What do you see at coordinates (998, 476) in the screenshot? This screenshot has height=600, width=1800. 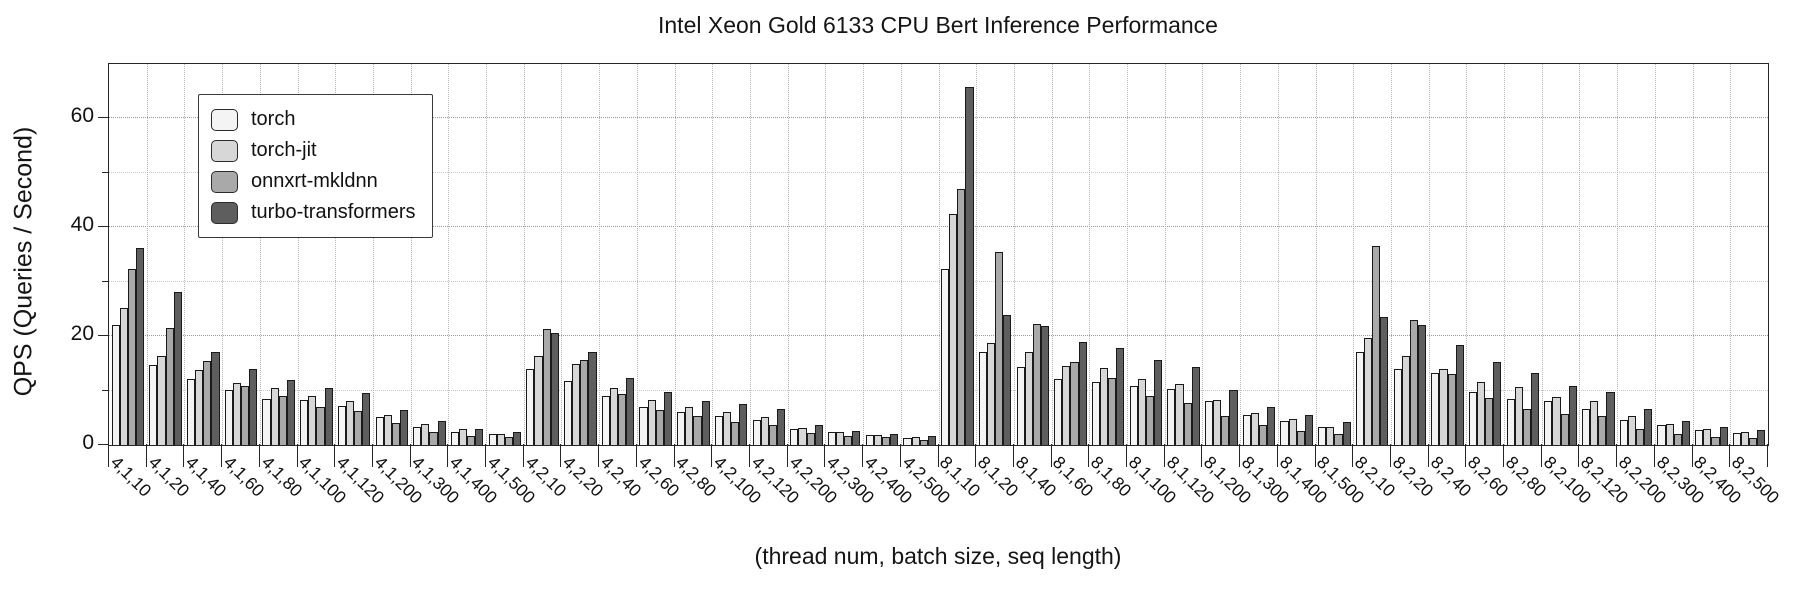 I see `x-tick-label: 8,1,20` at bounding box center [998, 476].